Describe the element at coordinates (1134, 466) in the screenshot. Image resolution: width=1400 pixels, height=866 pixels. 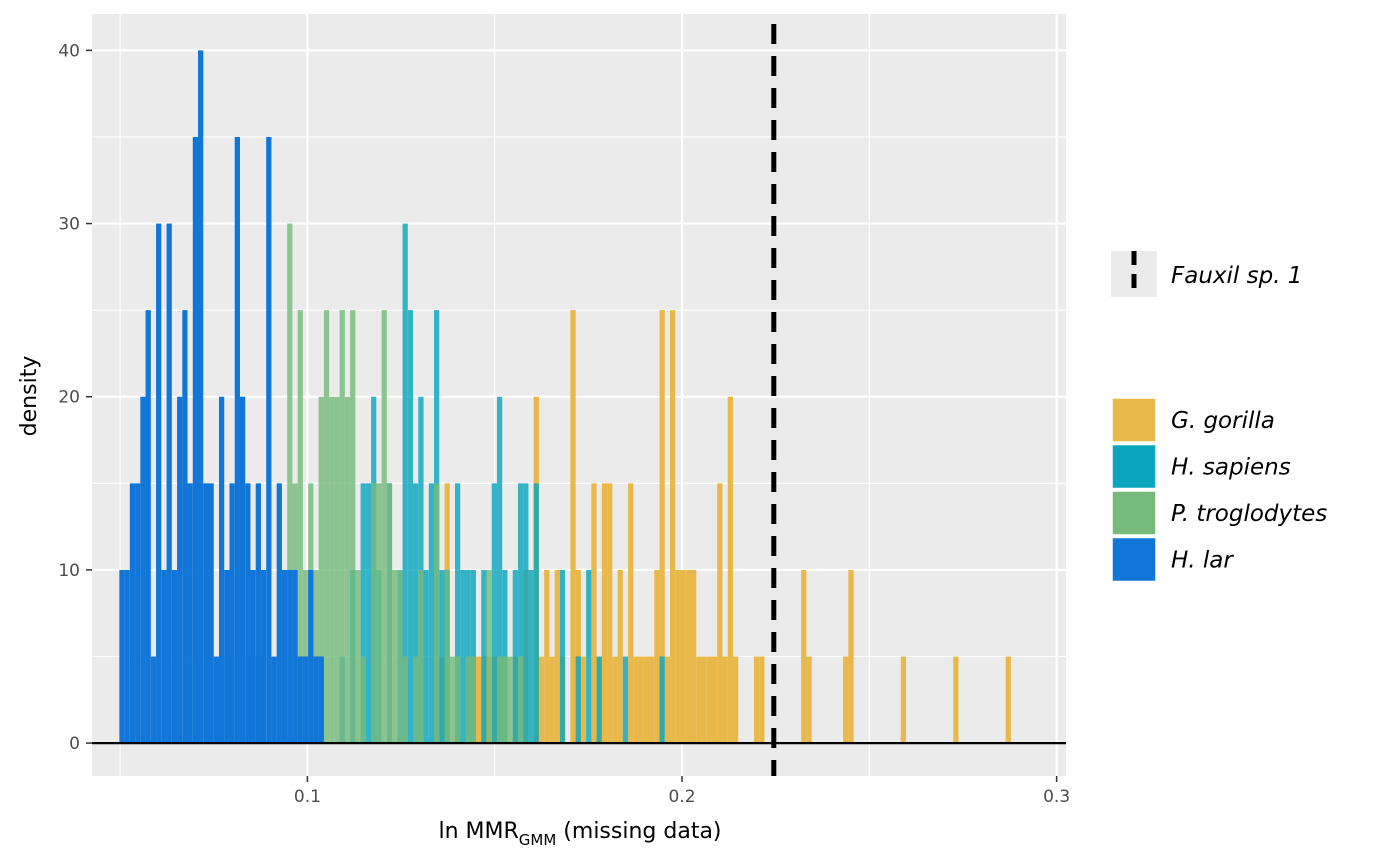
I see `legend-swatch-h-sapiens` at that location.